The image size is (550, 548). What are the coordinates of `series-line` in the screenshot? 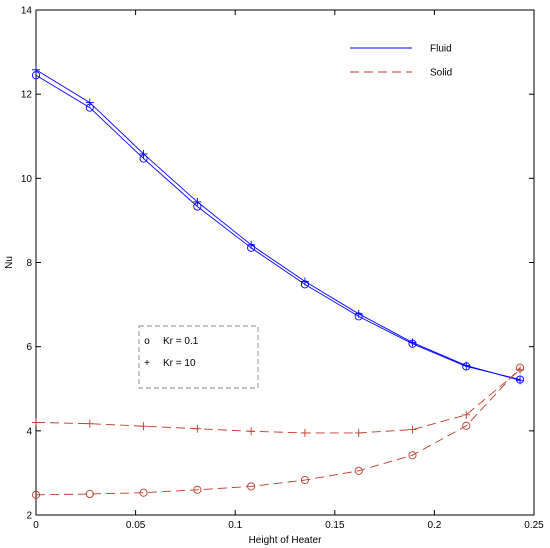 It's located at (278, 401).